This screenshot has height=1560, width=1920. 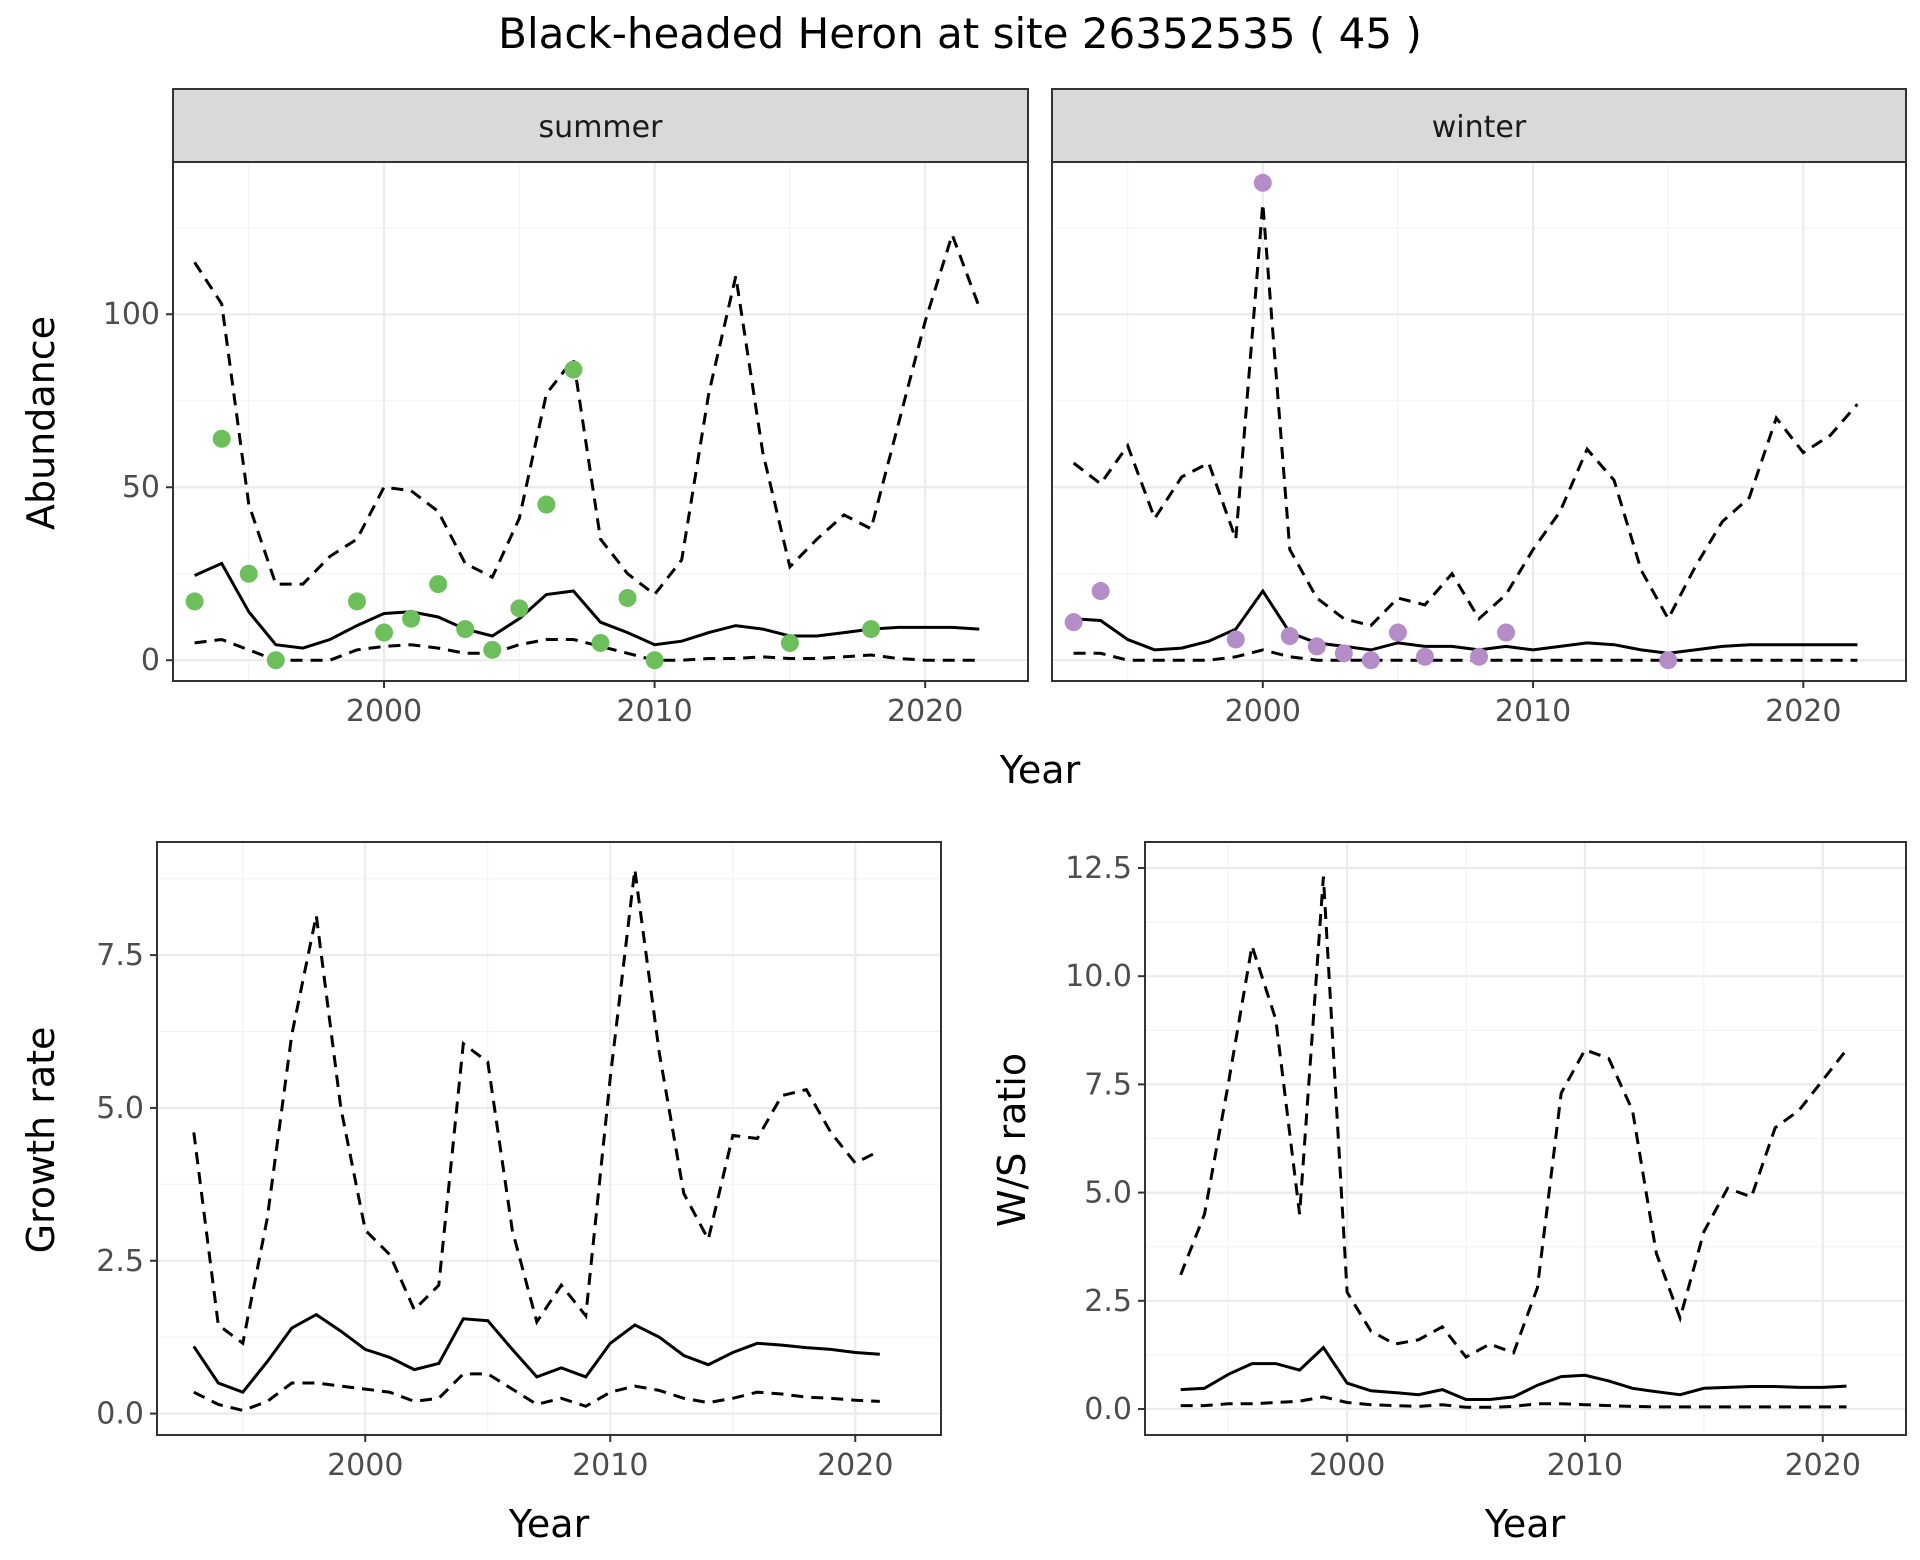 What do you see at coordinates (587, 649) in the screenshot?
I see `summer-lower-bound-line` at bounding box center [587, 649].